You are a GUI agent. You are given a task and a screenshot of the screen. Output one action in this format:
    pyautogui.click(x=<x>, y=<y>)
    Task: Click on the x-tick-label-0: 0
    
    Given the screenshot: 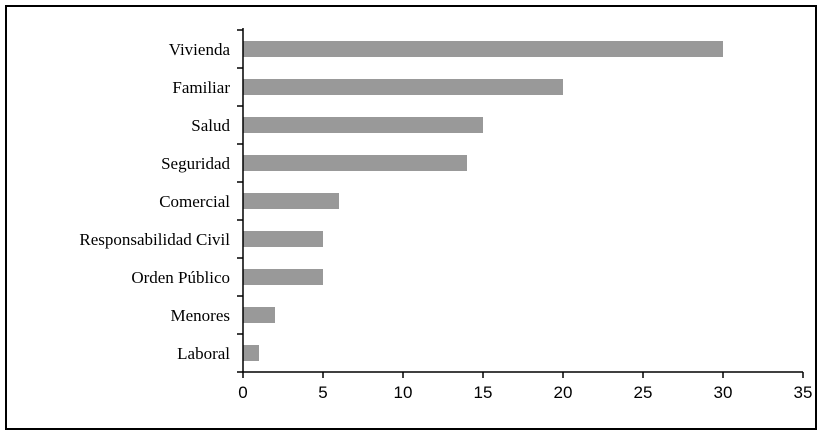 What is the action you would take?
    pyautogui.click(x=242, y=392)
    